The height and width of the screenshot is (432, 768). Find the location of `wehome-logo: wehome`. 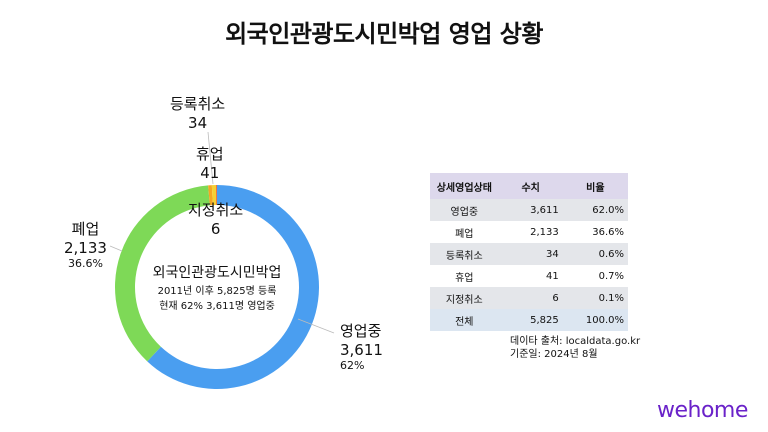

wehome-logo: wehome is located at coordinates (702, 410).